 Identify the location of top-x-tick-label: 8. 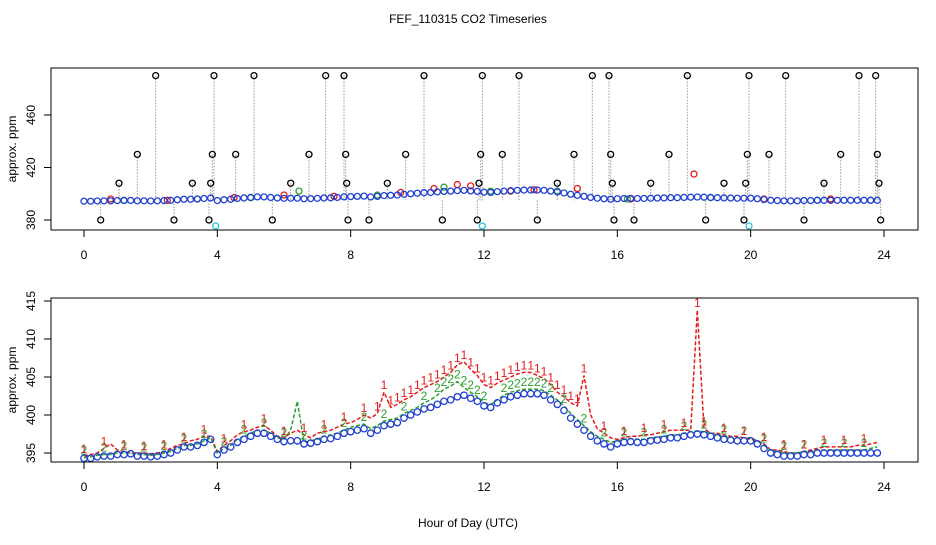
(350, 255).